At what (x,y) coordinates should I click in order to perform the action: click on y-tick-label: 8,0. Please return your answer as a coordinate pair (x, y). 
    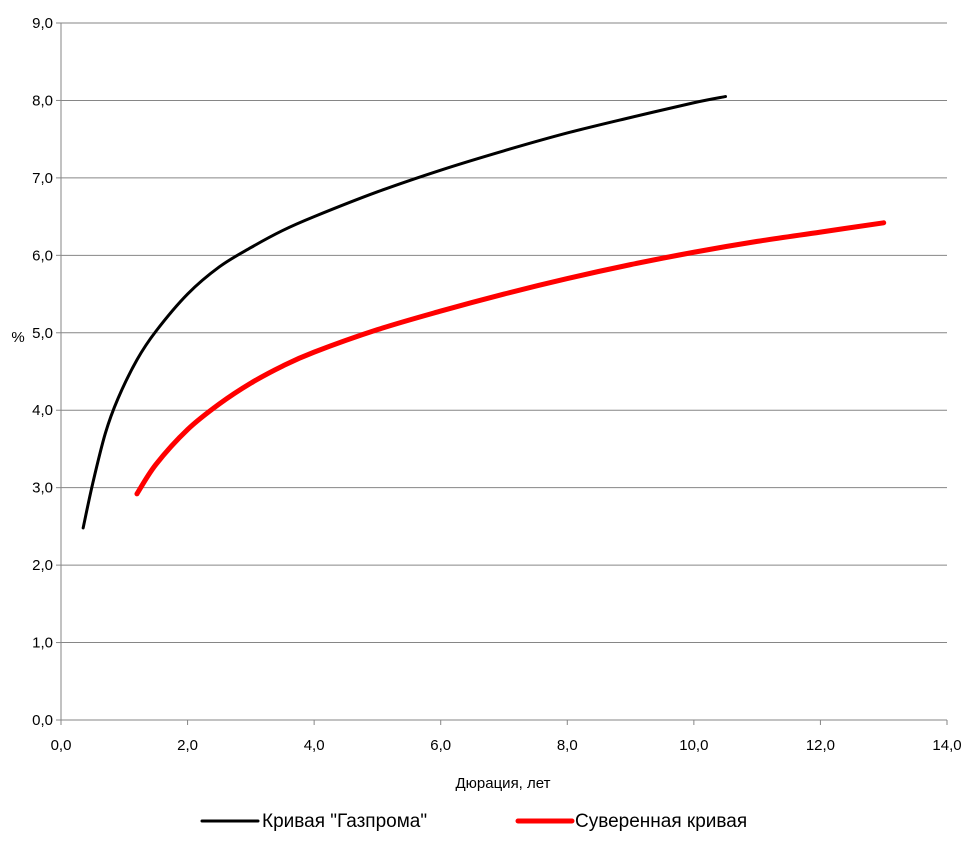
    Looking at the image, I should click on (42, 100).